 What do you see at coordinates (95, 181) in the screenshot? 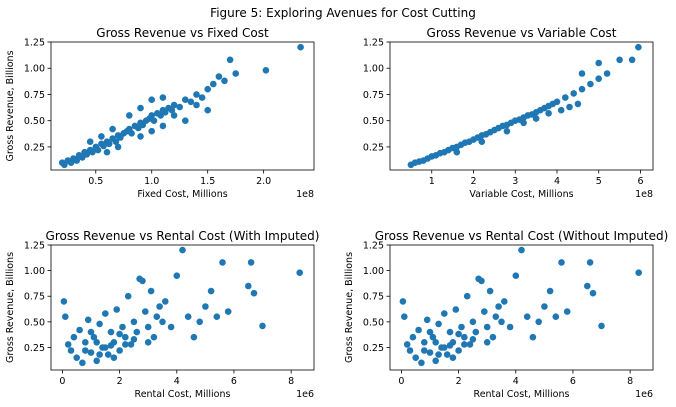
I see `x-tick-label: 0.5` at bounding box center [95, 181].